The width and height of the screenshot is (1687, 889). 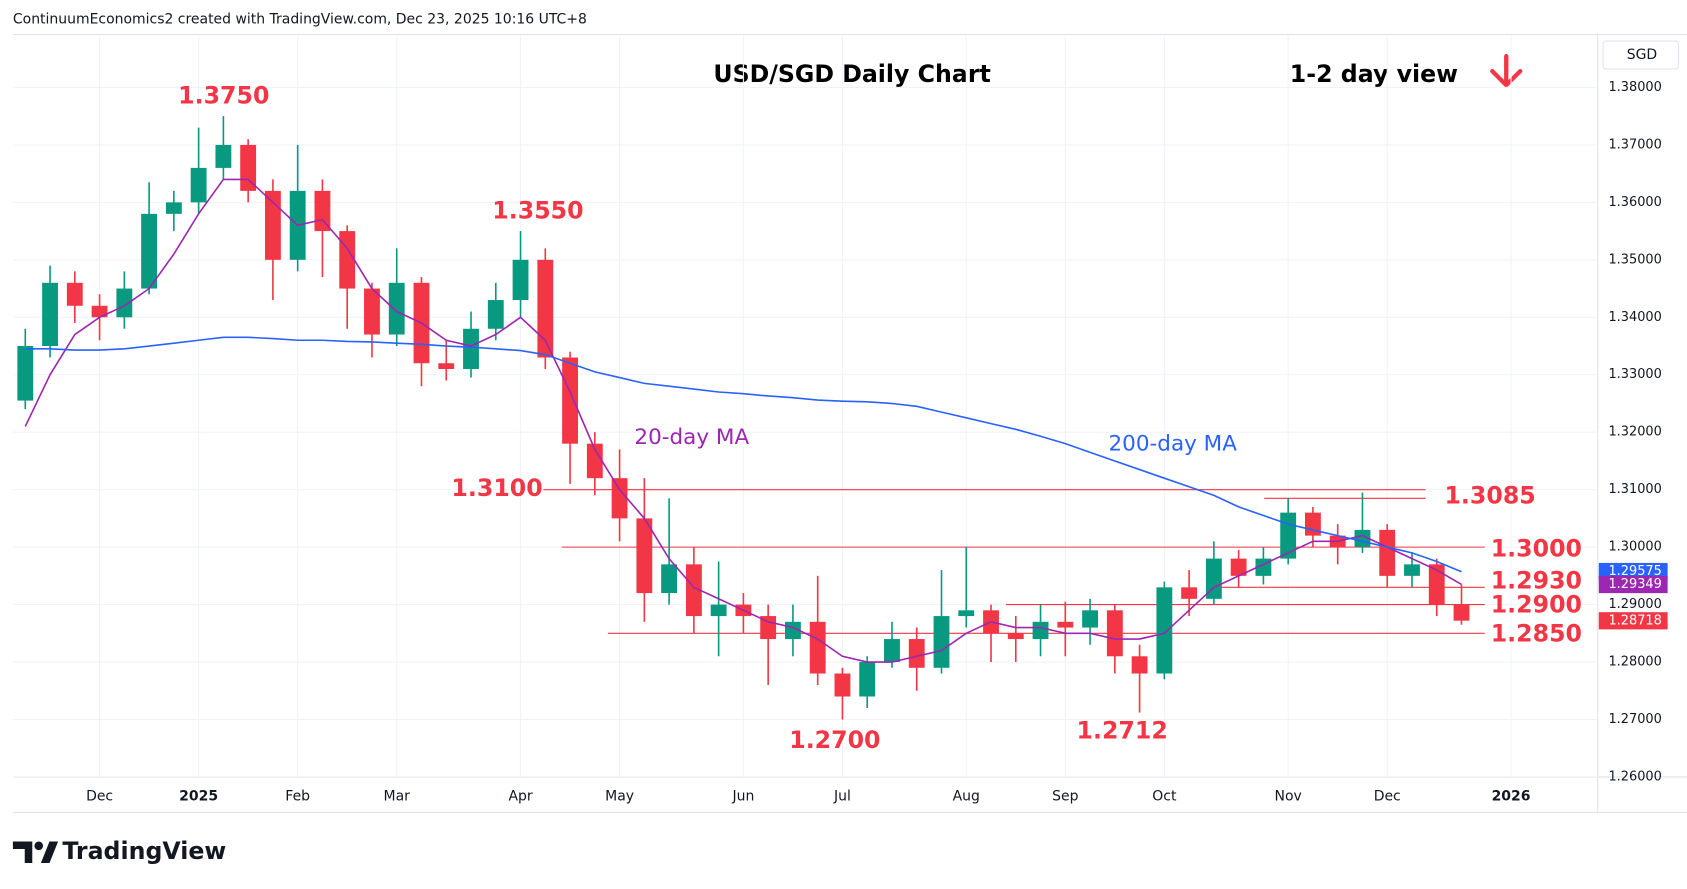 I want to click on level-label: 1.3100, so click(x=496, y=488).